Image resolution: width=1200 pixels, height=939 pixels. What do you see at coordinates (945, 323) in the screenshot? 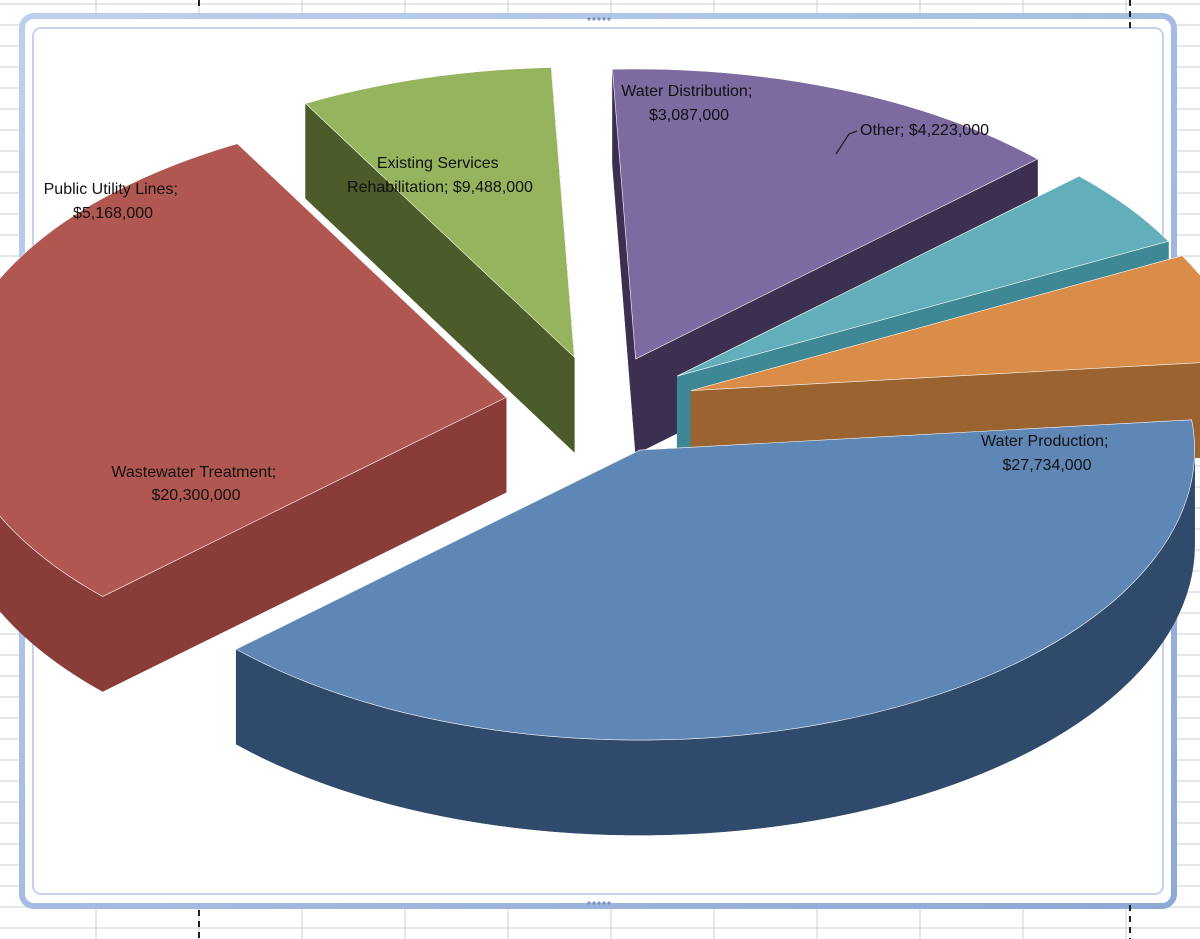
I see `pie-slice-top-other` at bounding box center [945, 323].